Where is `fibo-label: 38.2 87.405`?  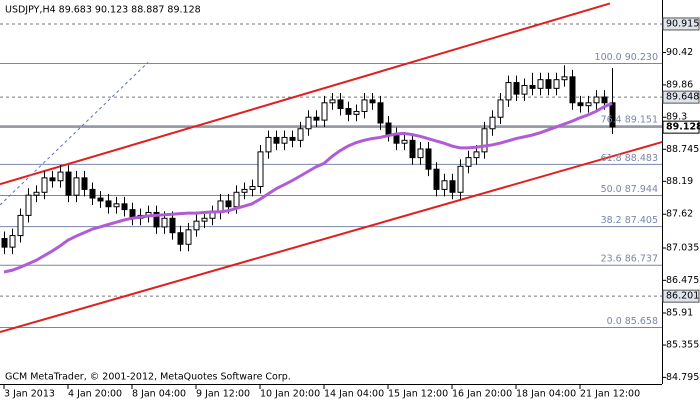
fibo-label: 38.2 87.405 is located at coordinates (629, 220).